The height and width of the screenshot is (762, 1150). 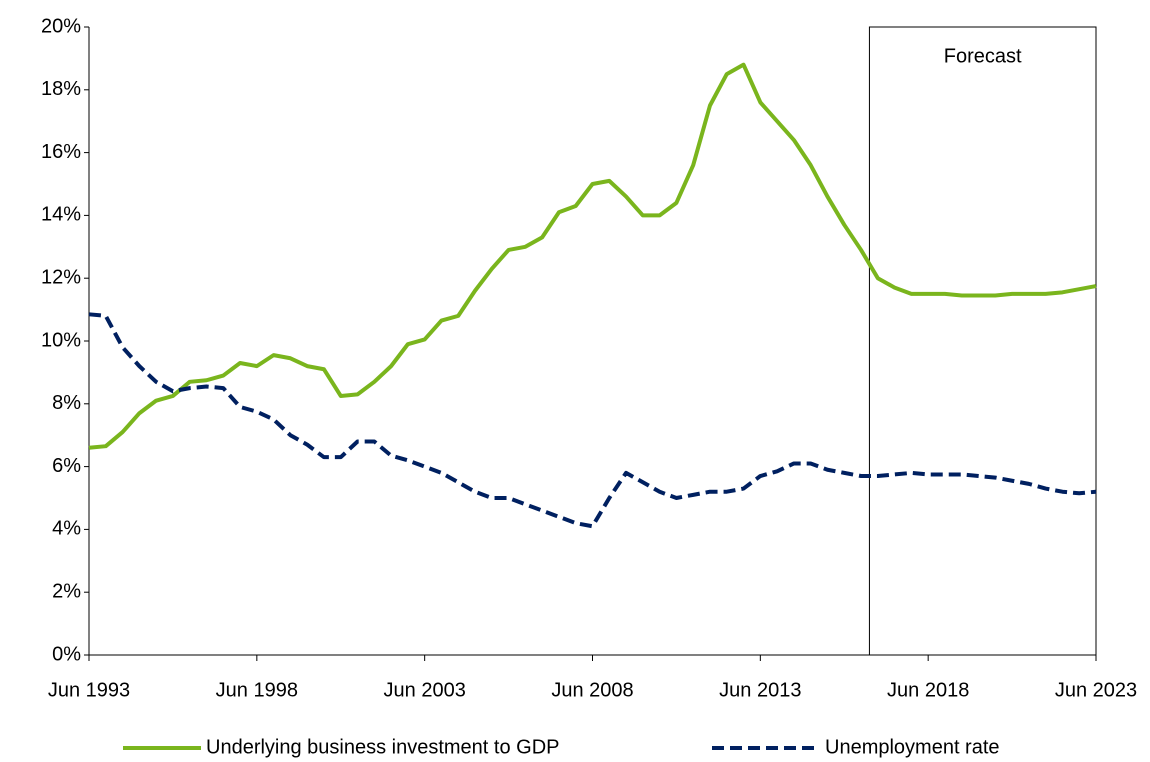 I want to click on y-tick-label: 16%, so click(x=61, y=152).